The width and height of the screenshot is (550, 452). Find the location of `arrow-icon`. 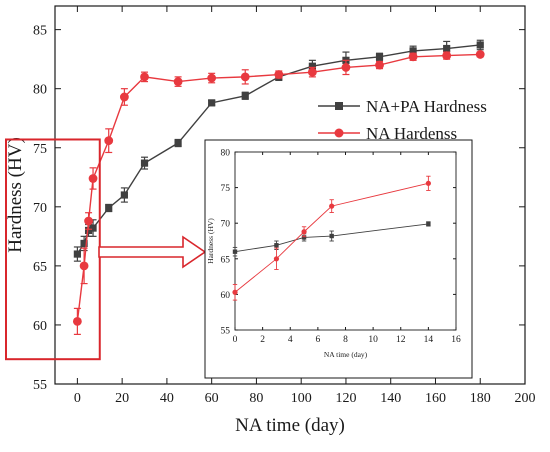

arrow-icon is located at coordinates (152, 252).